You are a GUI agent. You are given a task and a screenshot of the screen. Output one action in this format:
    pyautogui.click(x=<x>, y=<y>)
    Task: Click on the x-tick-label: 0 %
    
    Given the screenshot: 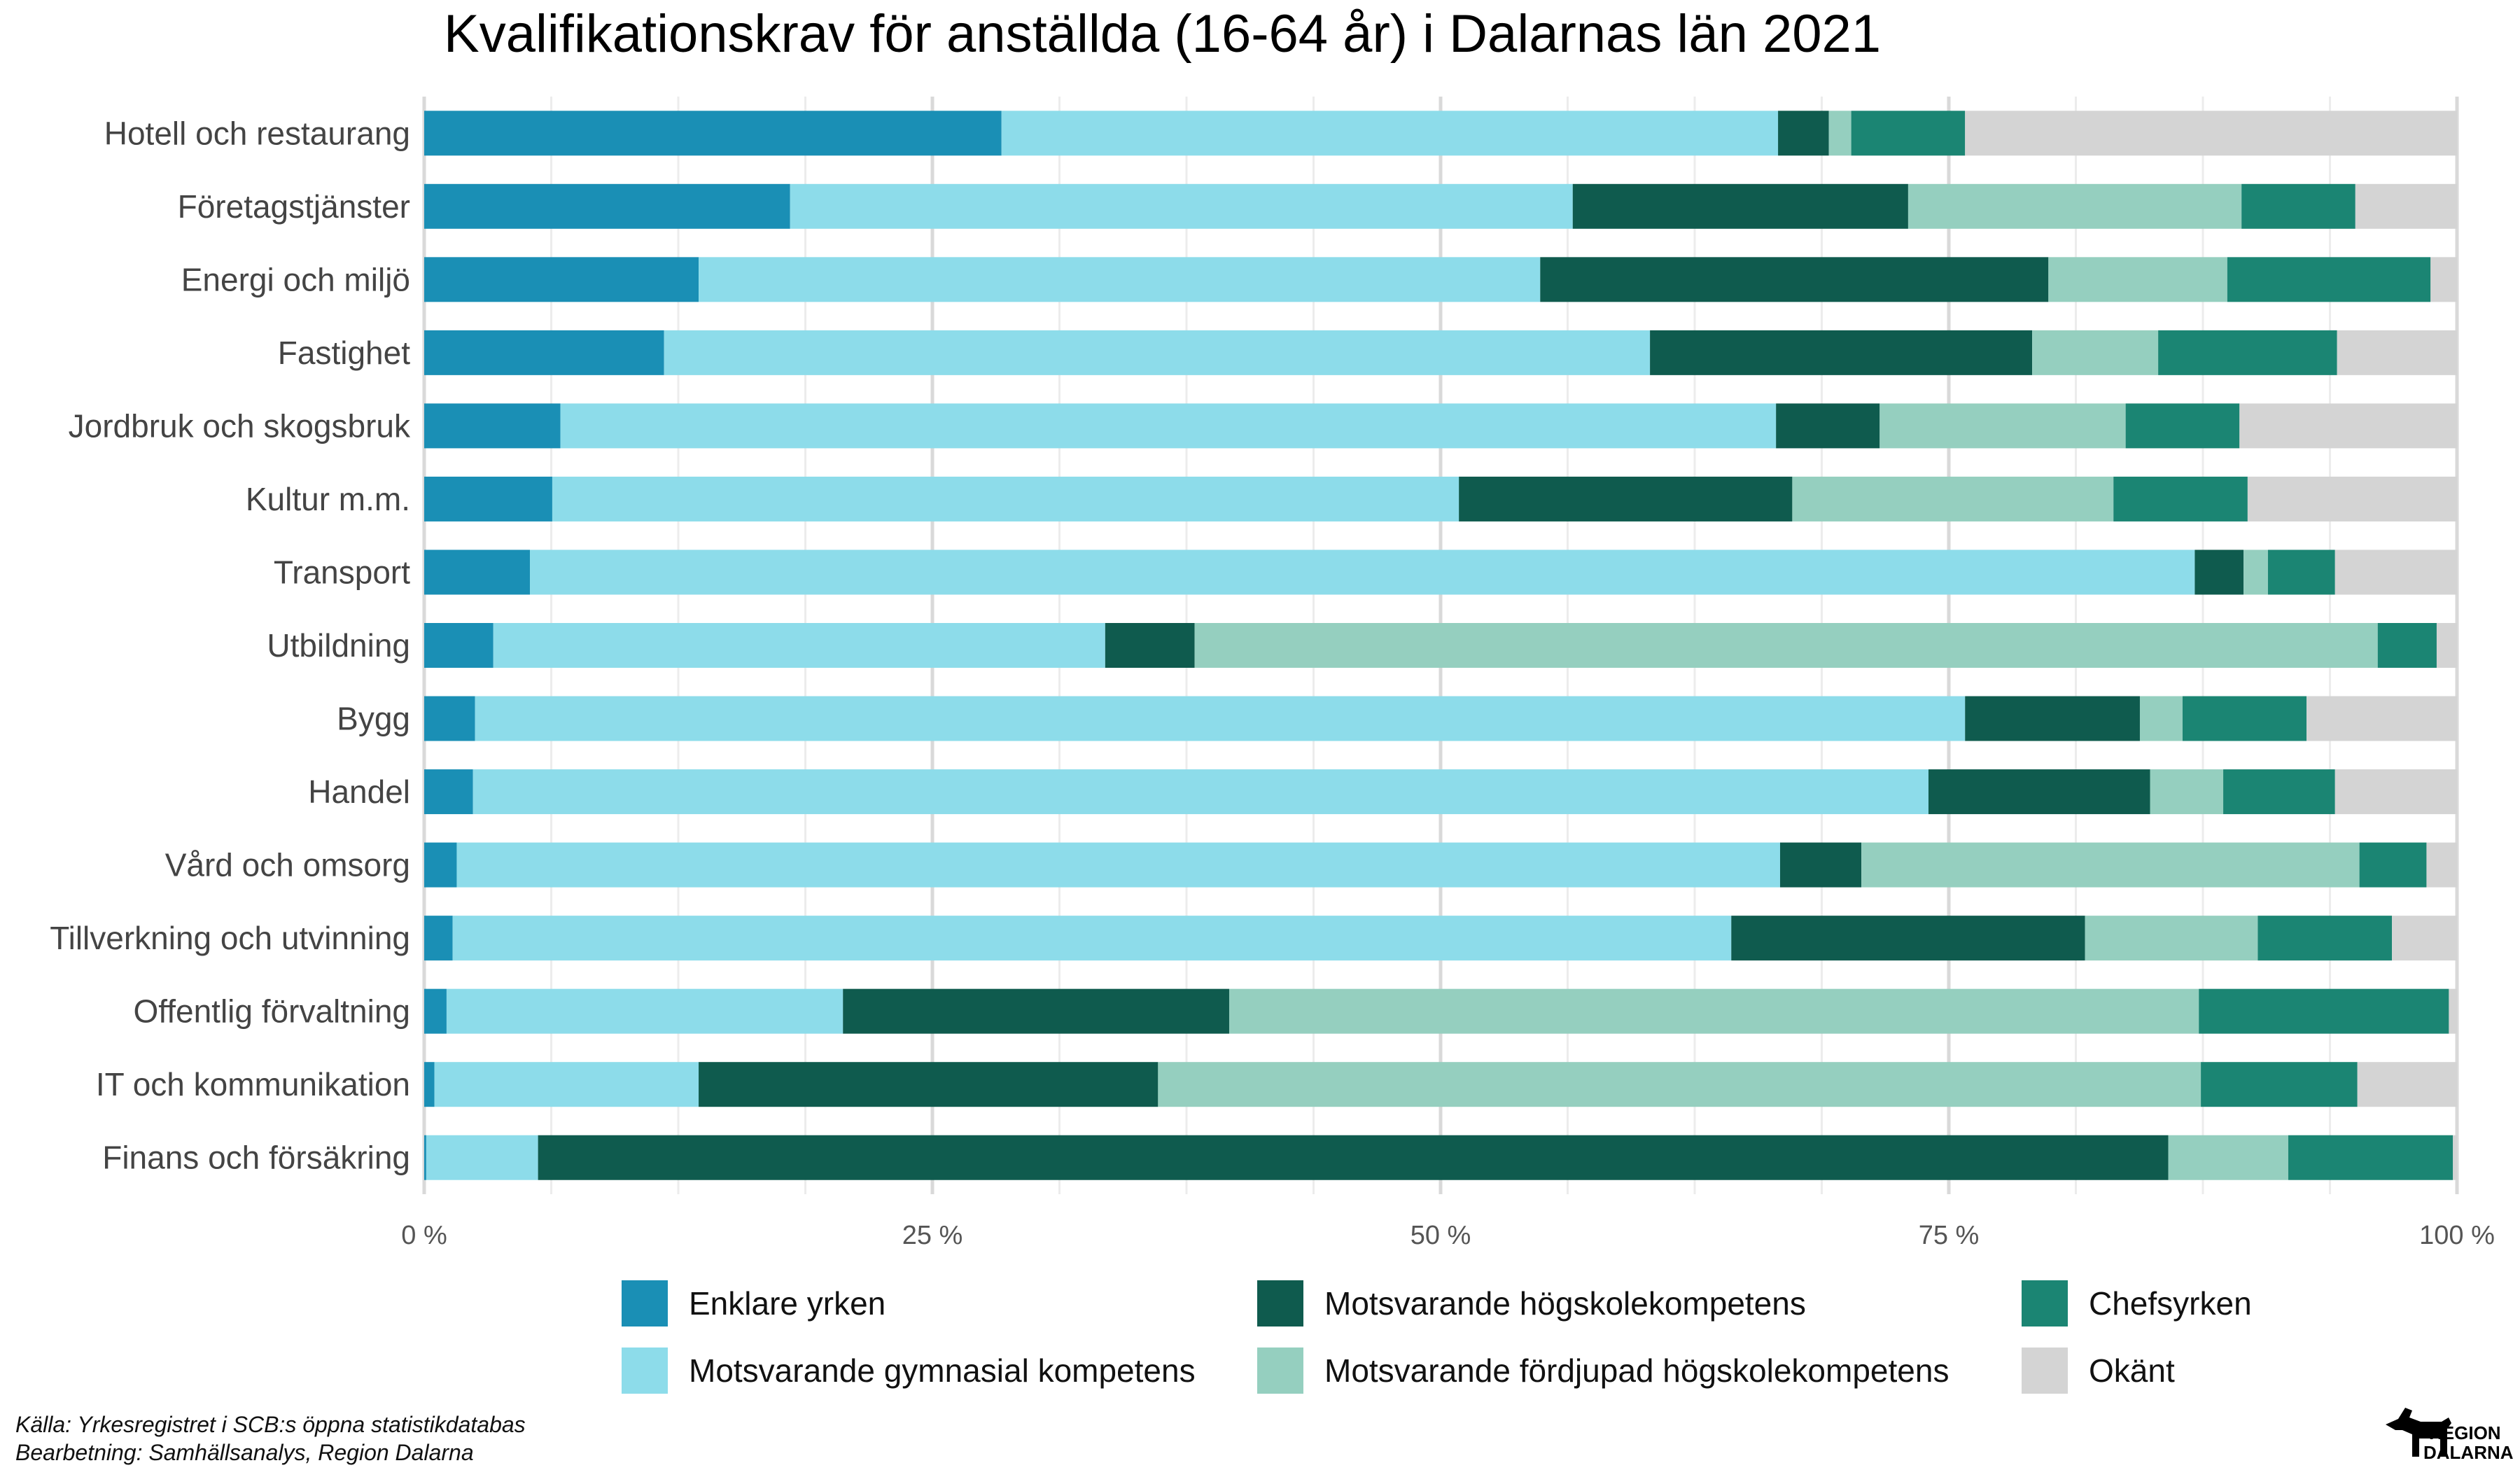 What is the action you would take?
    pyautogui.click(x=424, y=1235)
    